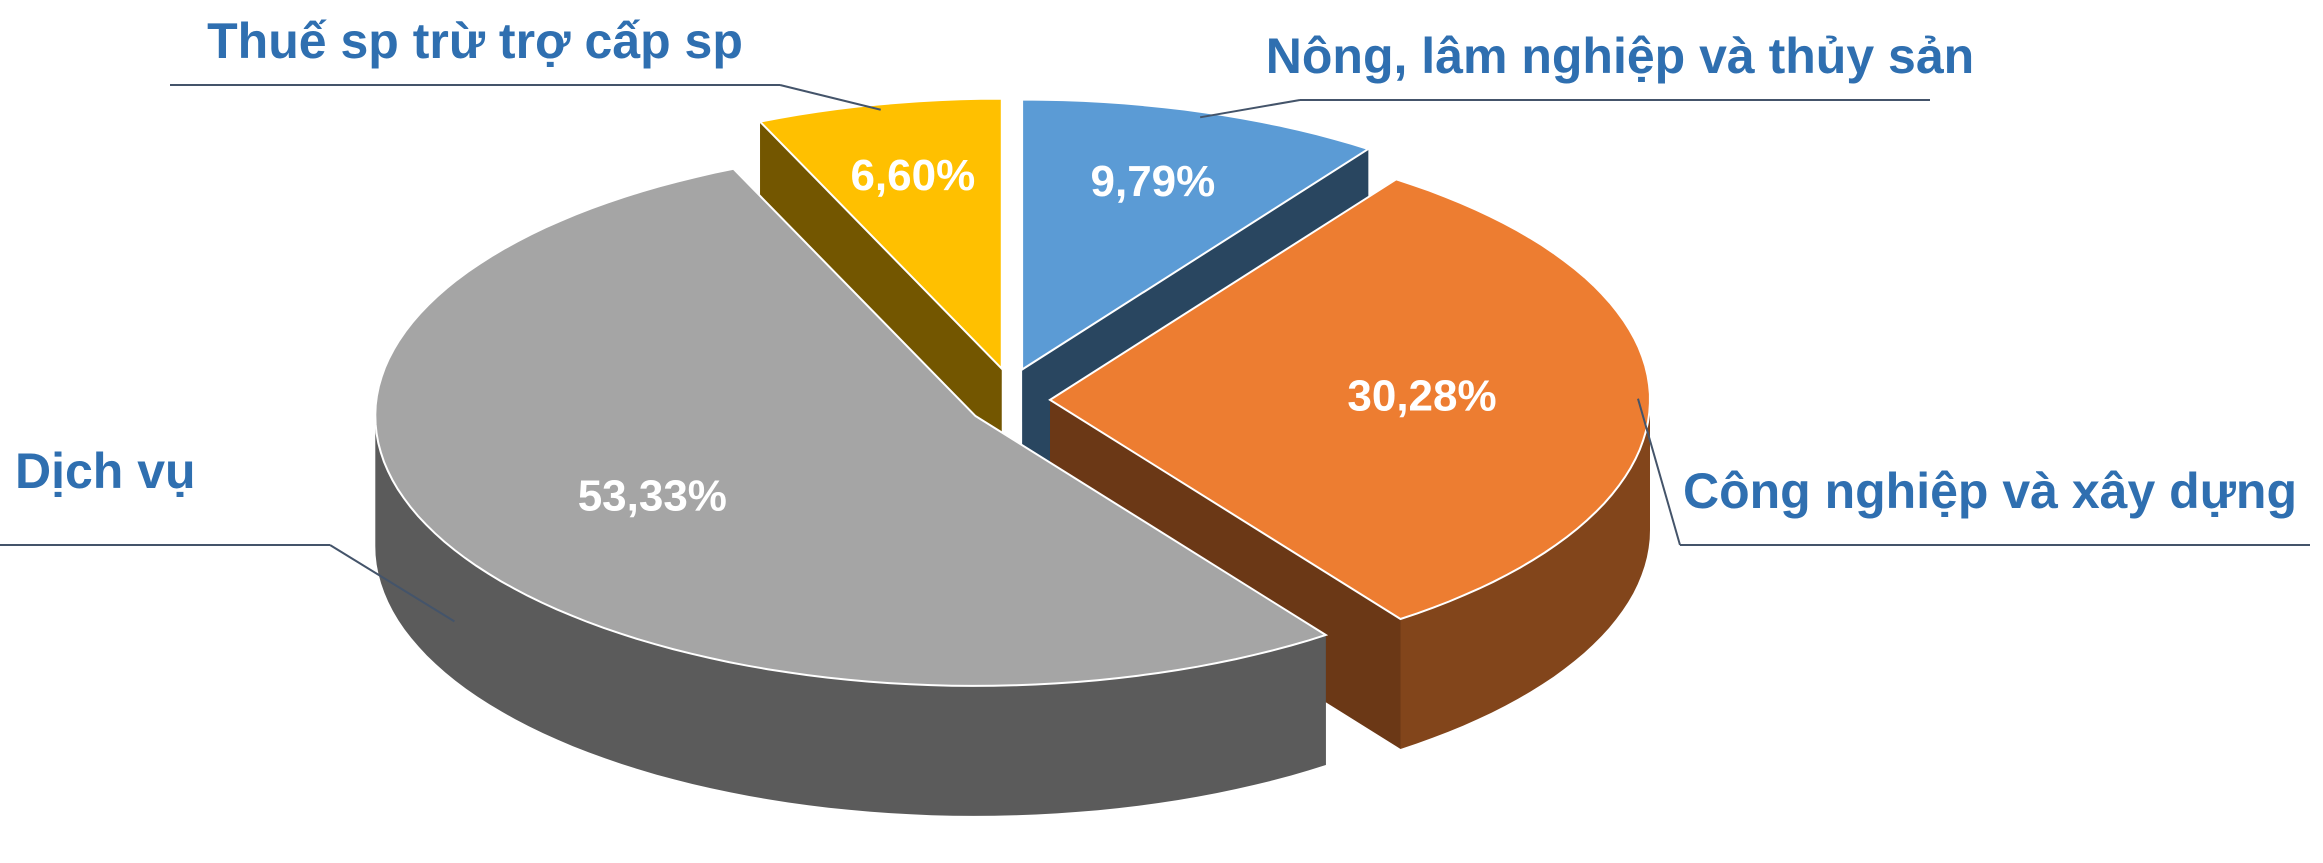 Image resolution: width=2323 pixels, height=863 pixels. Describe the element at coordinates (1421, 396) in the screenshot. I see `value-label: 30,28%` at that location.